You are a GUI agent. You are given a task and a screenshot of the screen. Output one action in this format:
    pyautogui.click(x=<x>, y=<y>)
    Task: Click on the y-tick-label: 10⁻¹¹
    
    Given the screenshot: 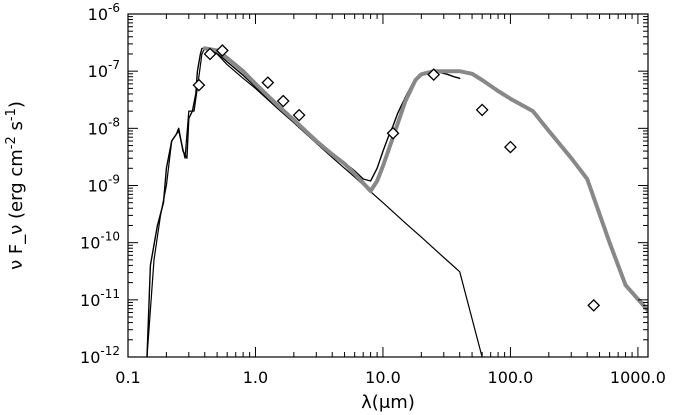 What is the action you would take?
    pyautogui.click(x=100, y=298)
    